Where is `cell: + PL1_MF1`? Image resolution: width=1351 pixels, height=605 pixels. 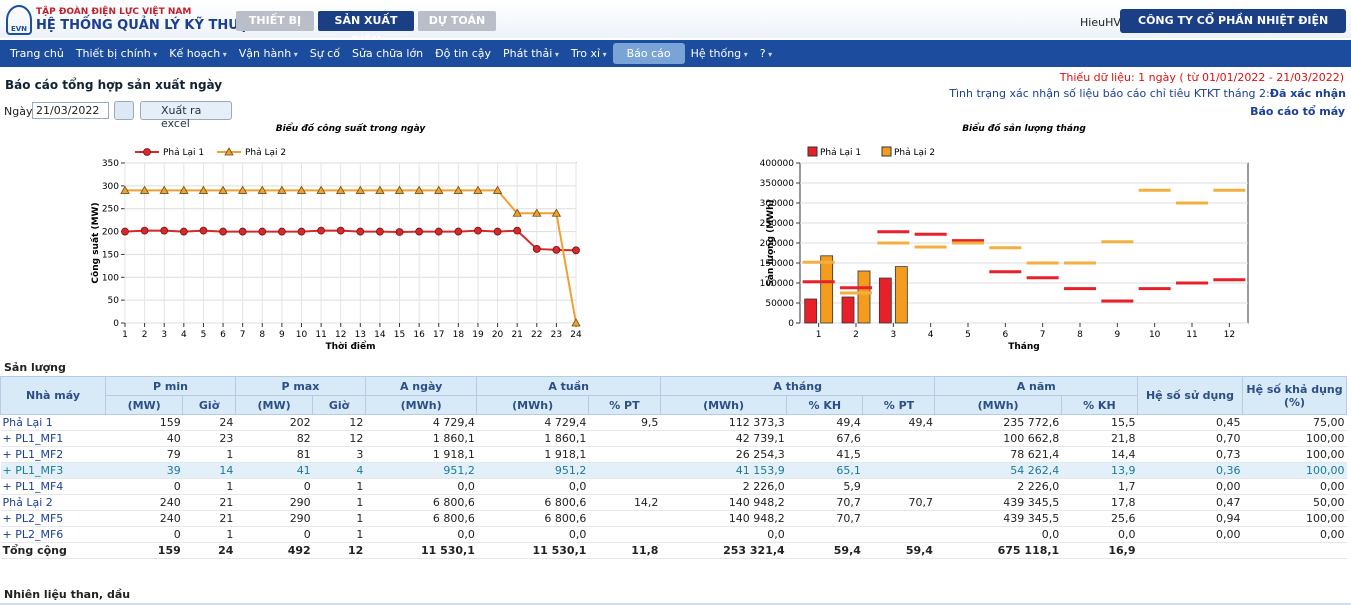
cell: + PL1_MF1 is located at coordinates (53, 438).